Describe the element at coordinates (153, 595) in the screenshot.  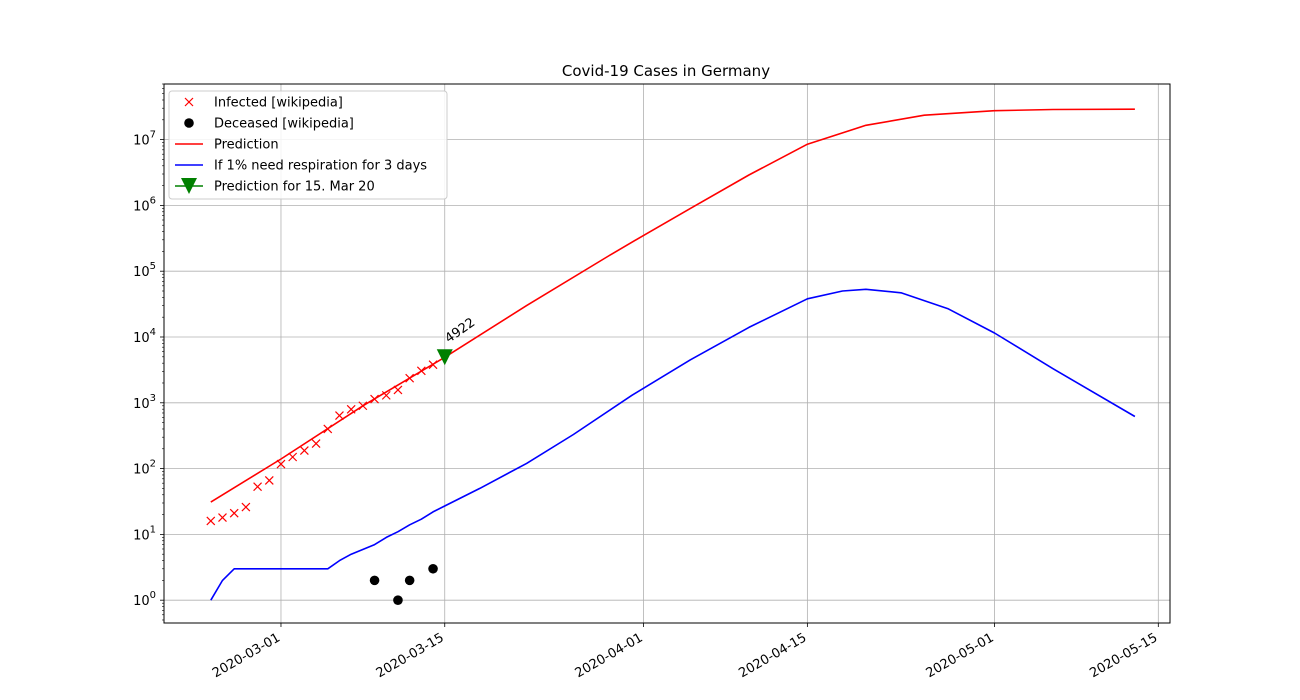
I see `y-tick-label-exponent: 0` at that location.